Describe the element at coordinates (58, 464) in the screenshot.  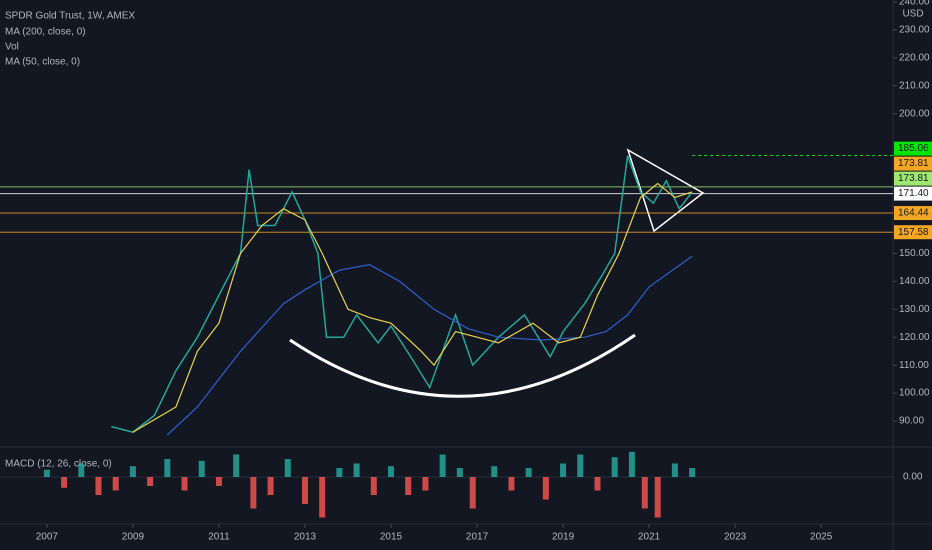
I see `macd-label: MACD (12, 26, close, 0)` at that location.